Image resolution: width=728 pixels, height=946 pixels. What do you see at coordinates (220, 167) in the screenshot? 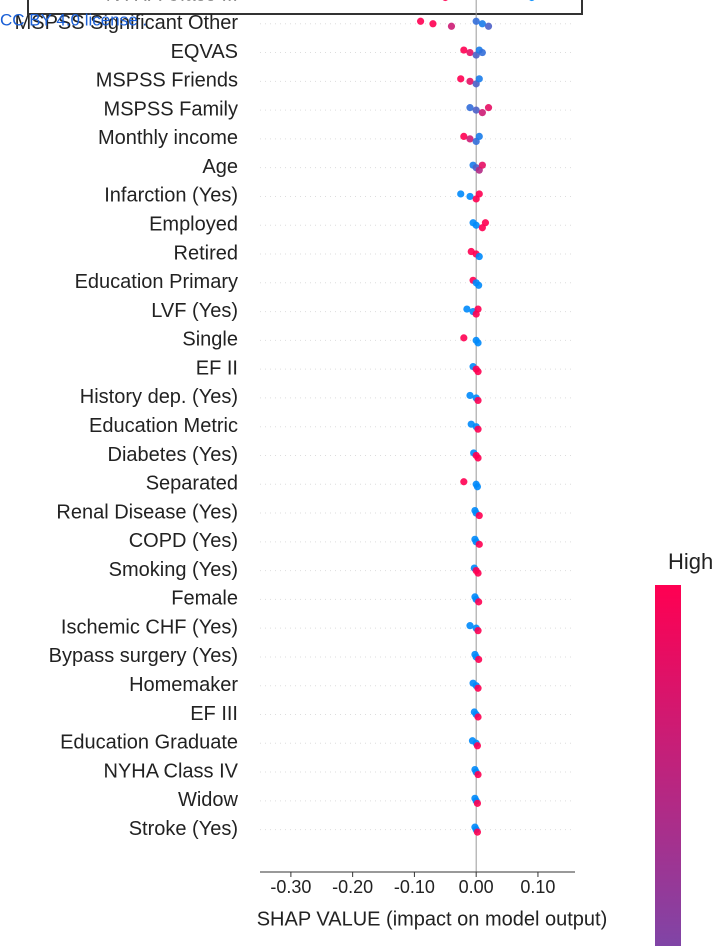
I see `feature-label: Age` at bounding box center [220, 167].